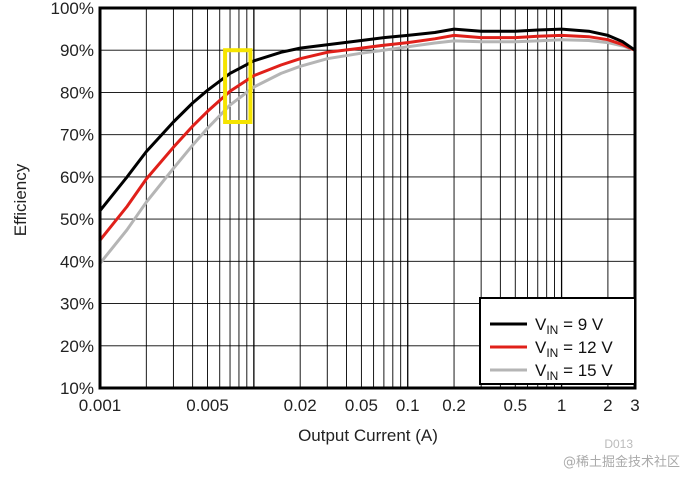  I want to click on x-tick-label: 0.05, so click(361, 405).